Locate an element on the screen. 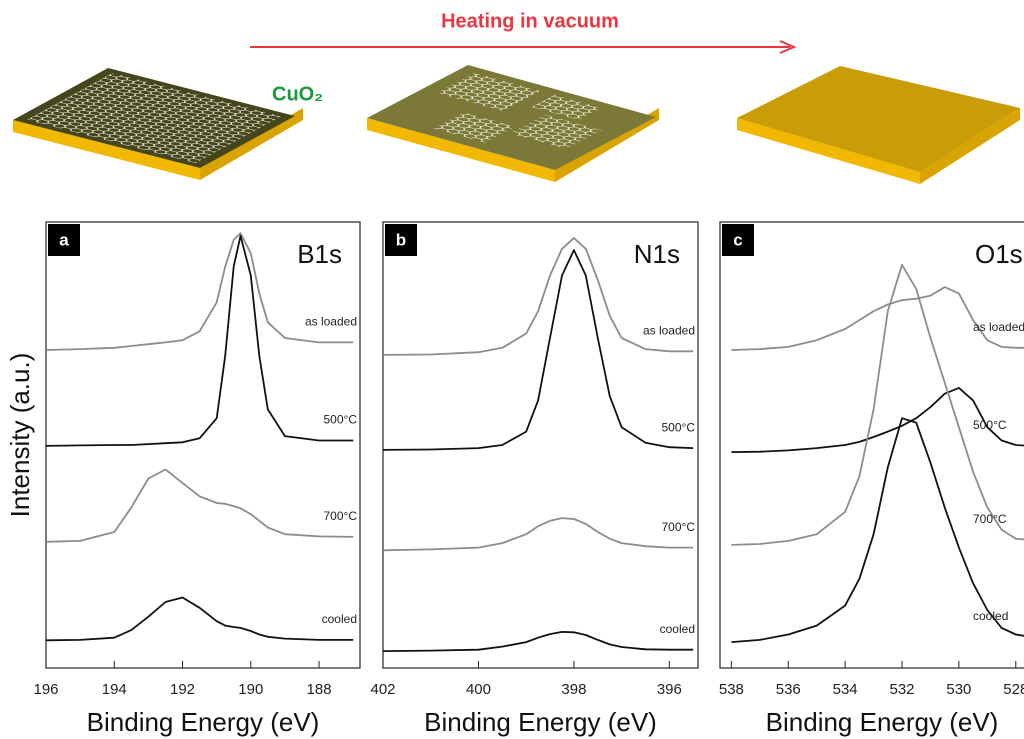 The image size is (1024, 739). panel-label: a is located at coordinates (64, 239).